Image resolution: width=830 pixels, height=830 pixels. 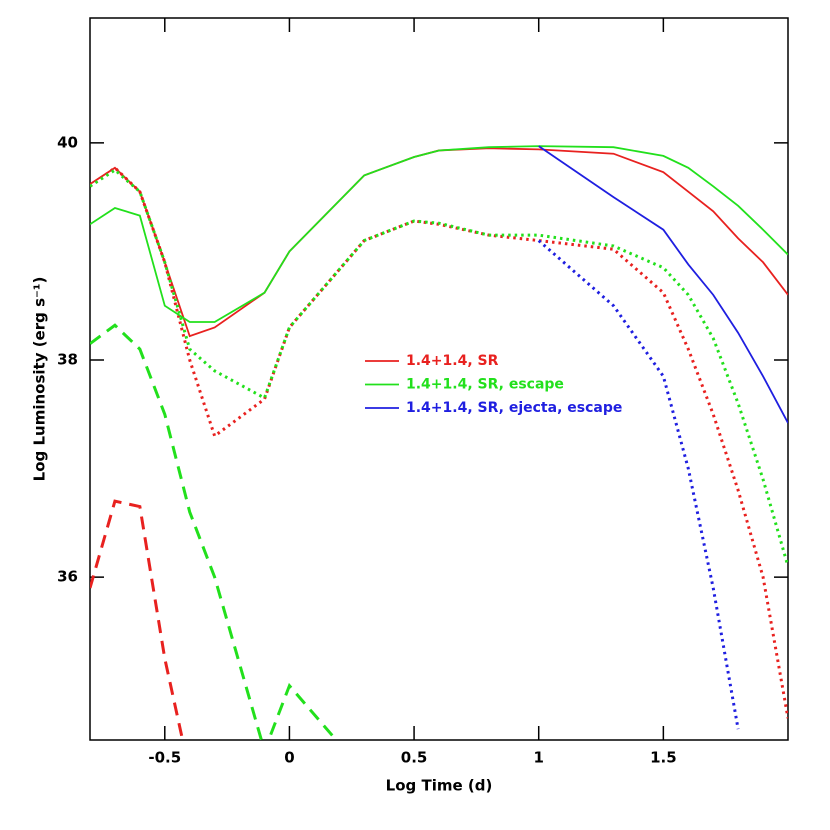 What do you see at coordinates (663, 284) in the screenshot?
I see `solid-line` at bounding box center [663, 284].